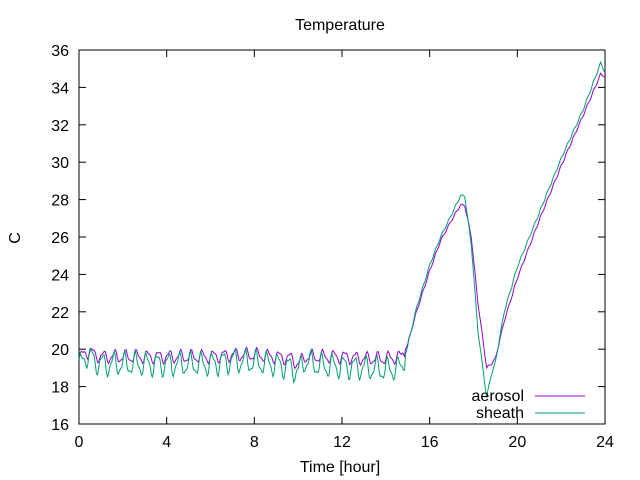 The image size is (640, 480). What do you see at coordinates (60, 51) in the screenshot?
I see `y-tick-label: 36` at bounding box center [60, 51].